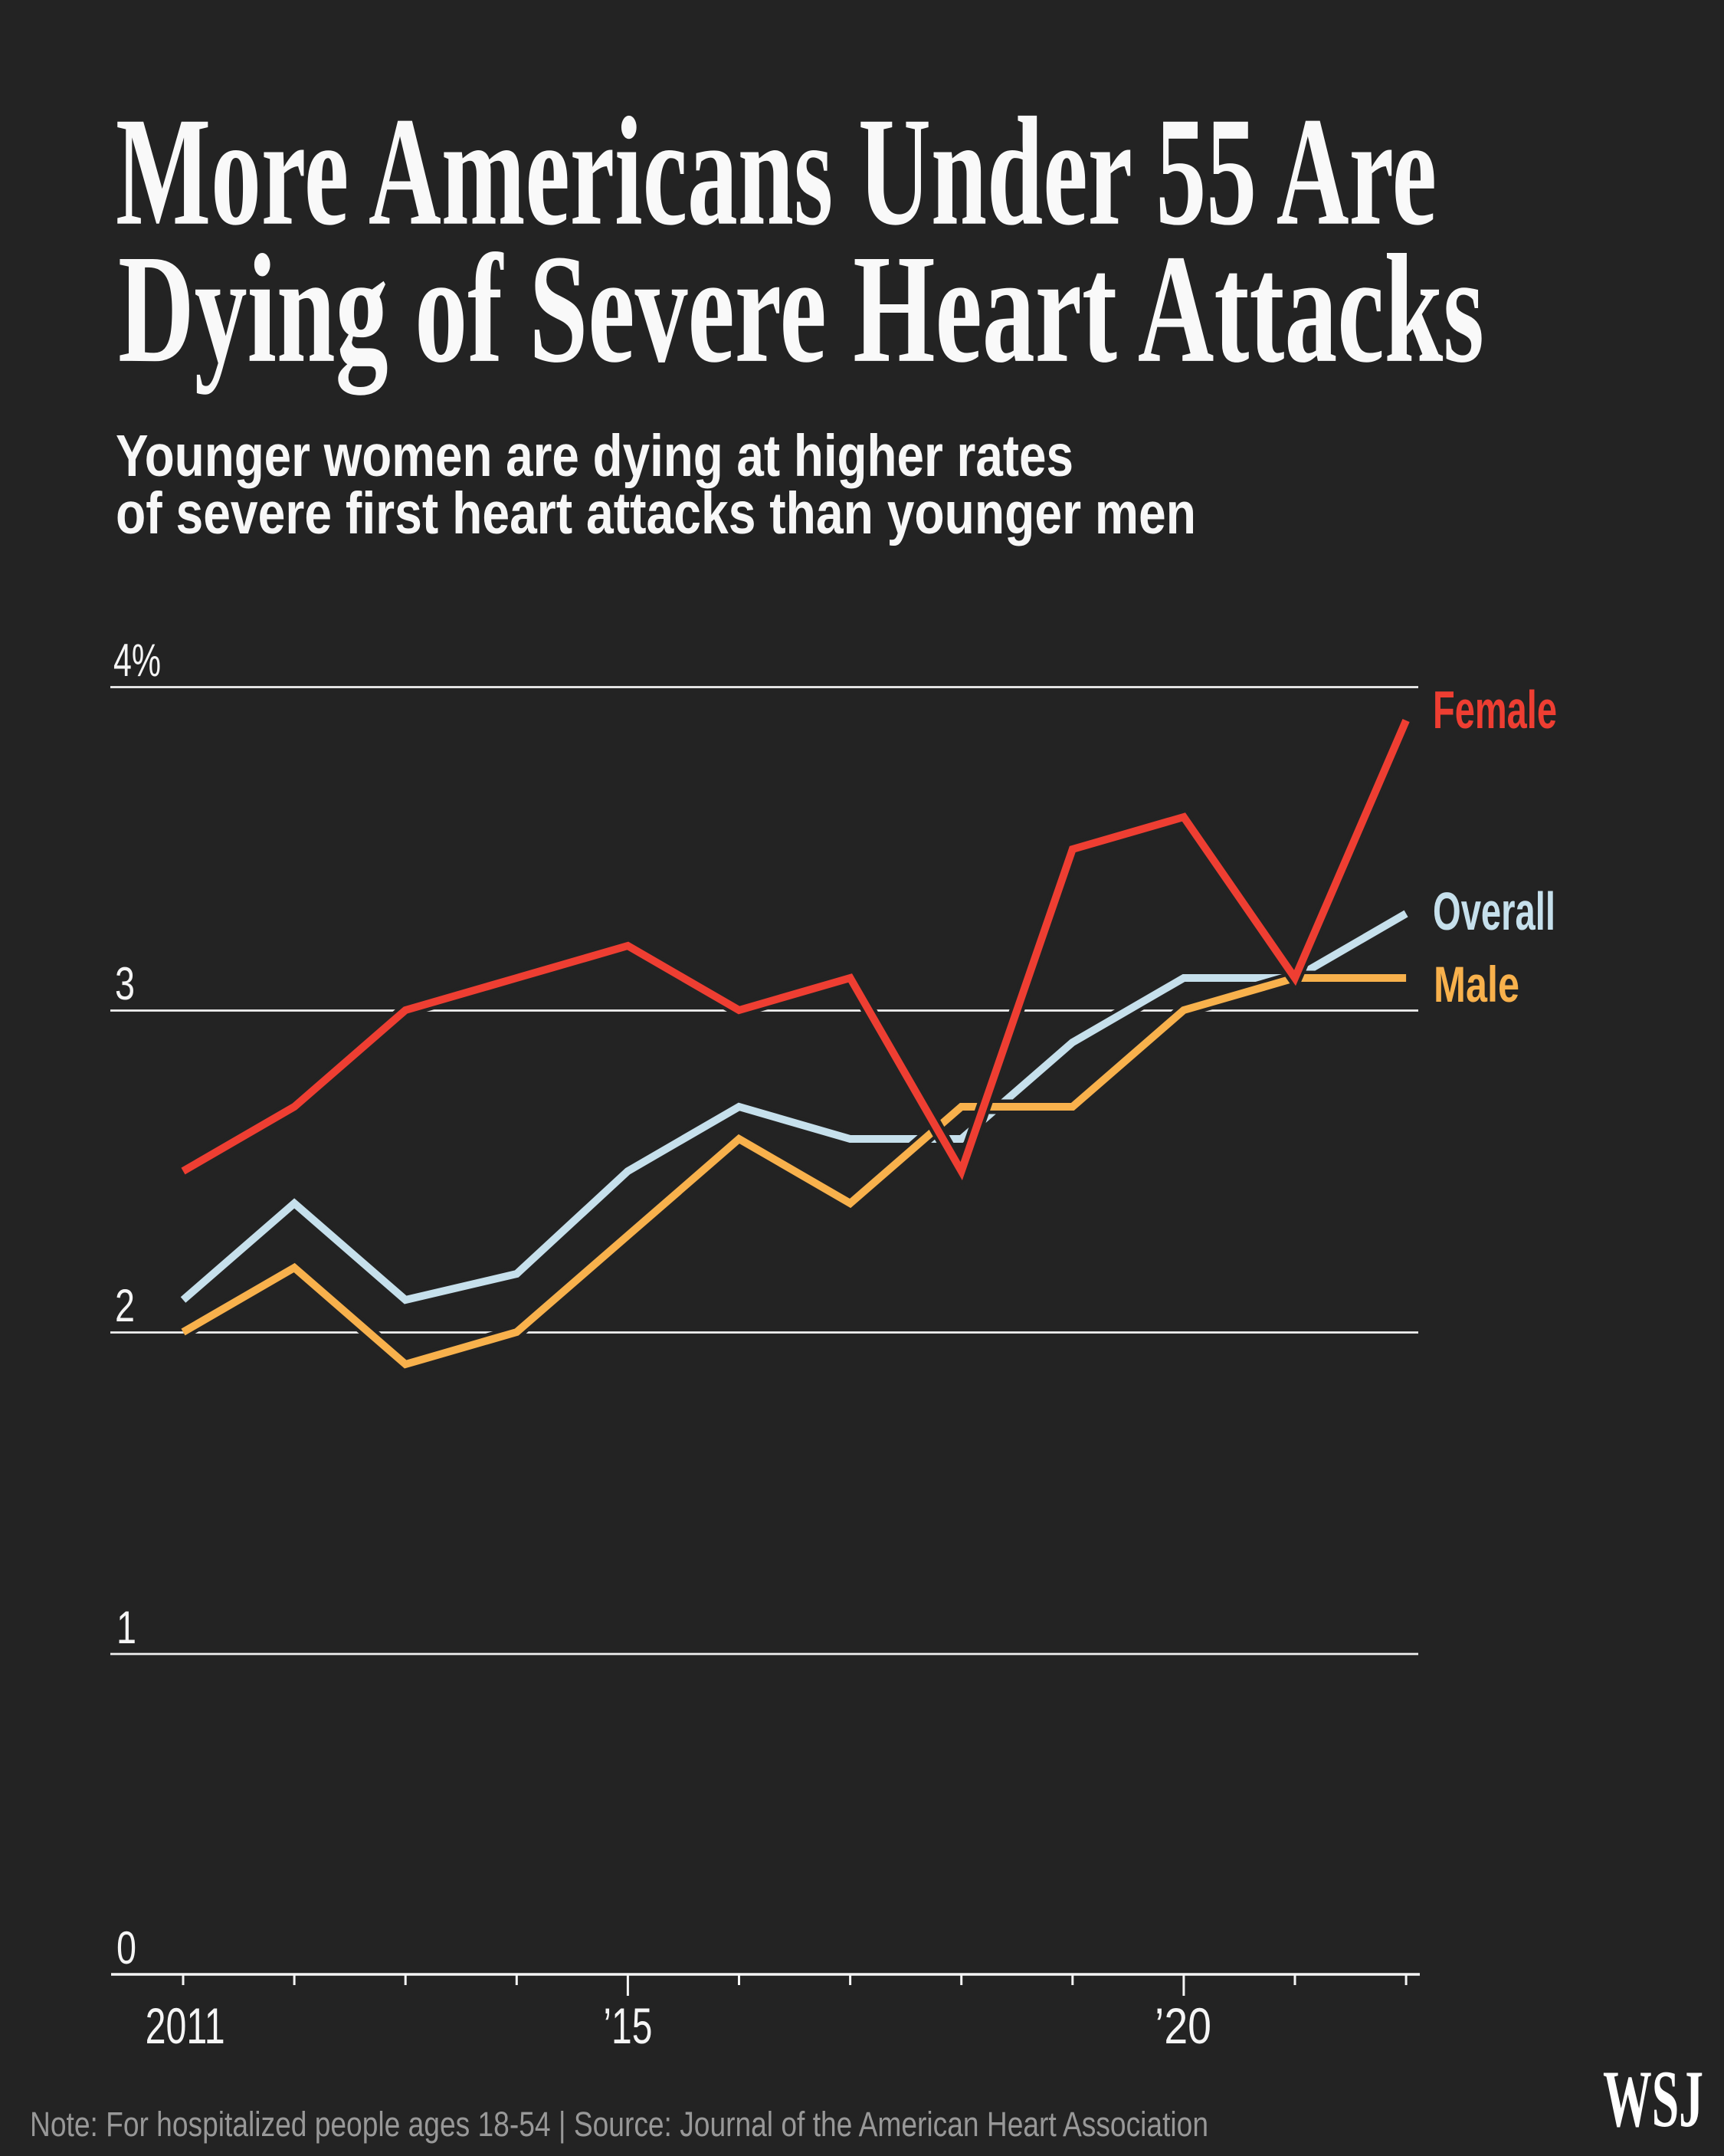 The width and height of the screenshot is (1724, 2156). Describe the element at coordinates (1653, 2099) in the screenshot. I see `svg-text: WSJ` at that location.